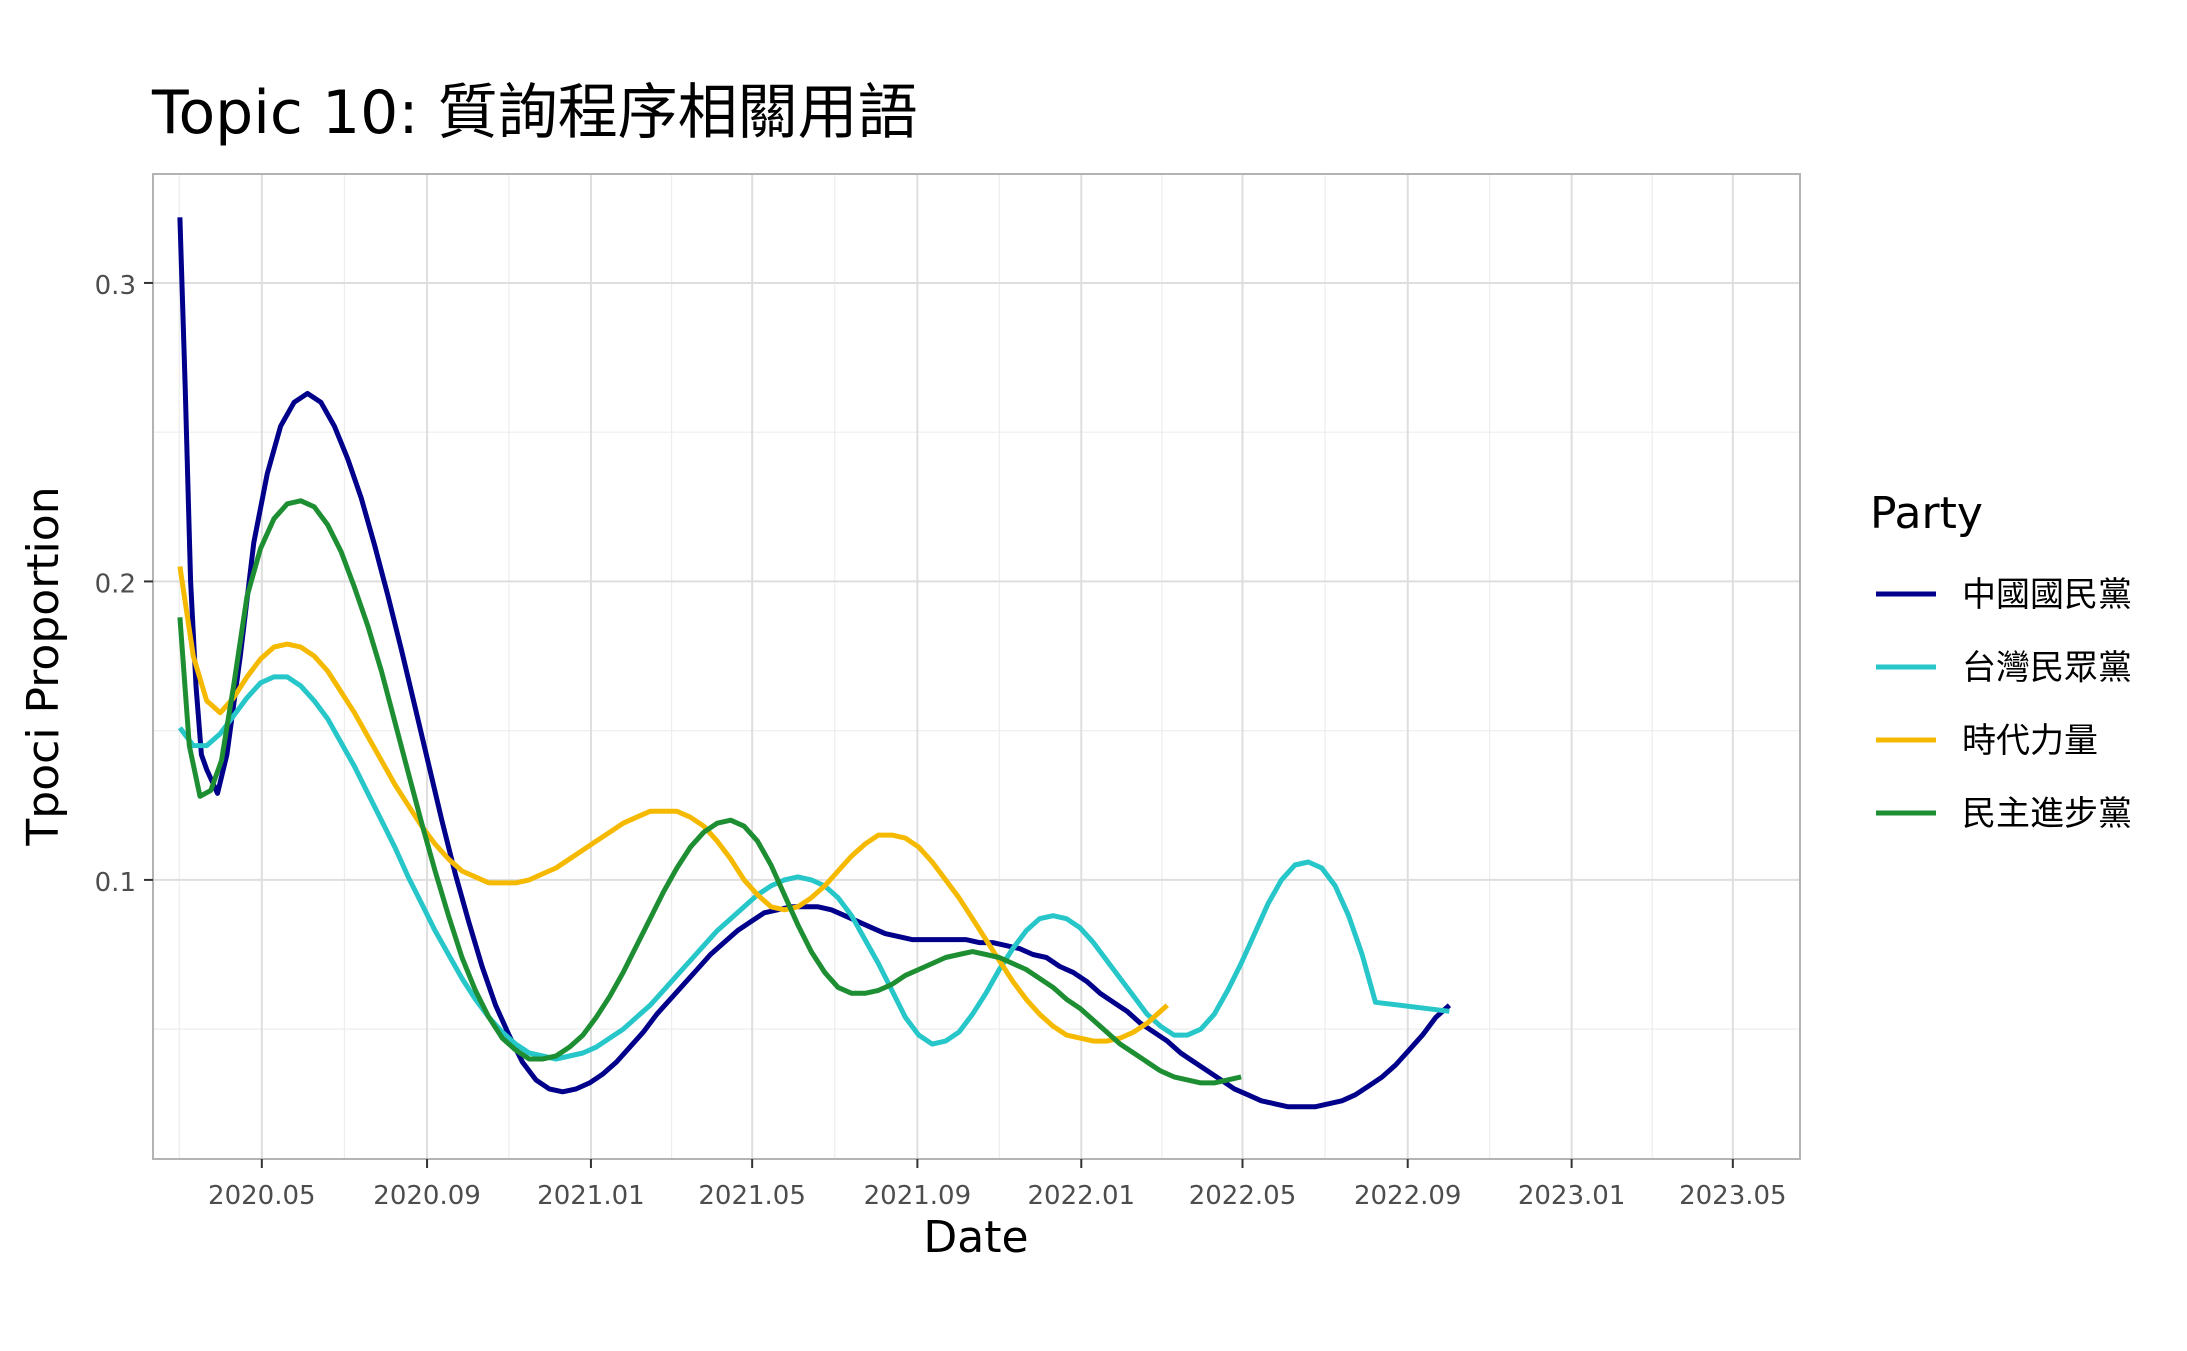 The height and width of the screenshot is (1351, 2187). Describe the element at coordinates (2047, 814) in the screenshot. I see `legend-label: 民主進步黨` at that location.